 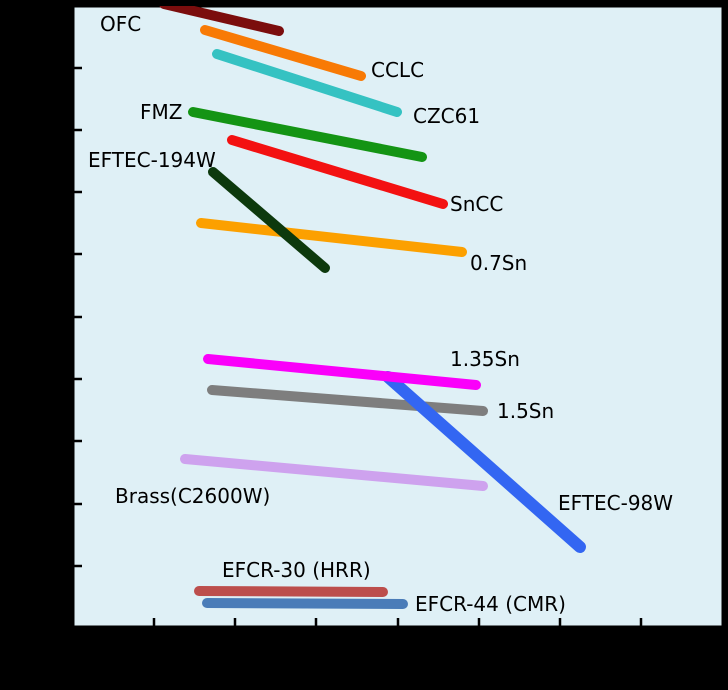 I want to click on segment-eftec98w, so click(x=484, y=462).